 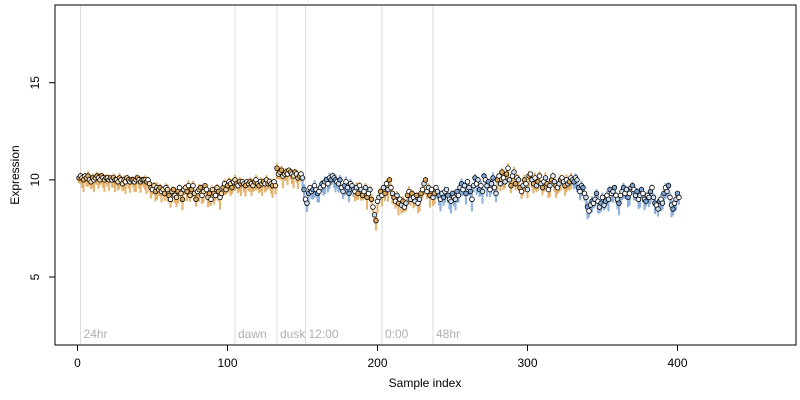 I want to click on y-axis-label: Expression, so click(x=15, y=174).